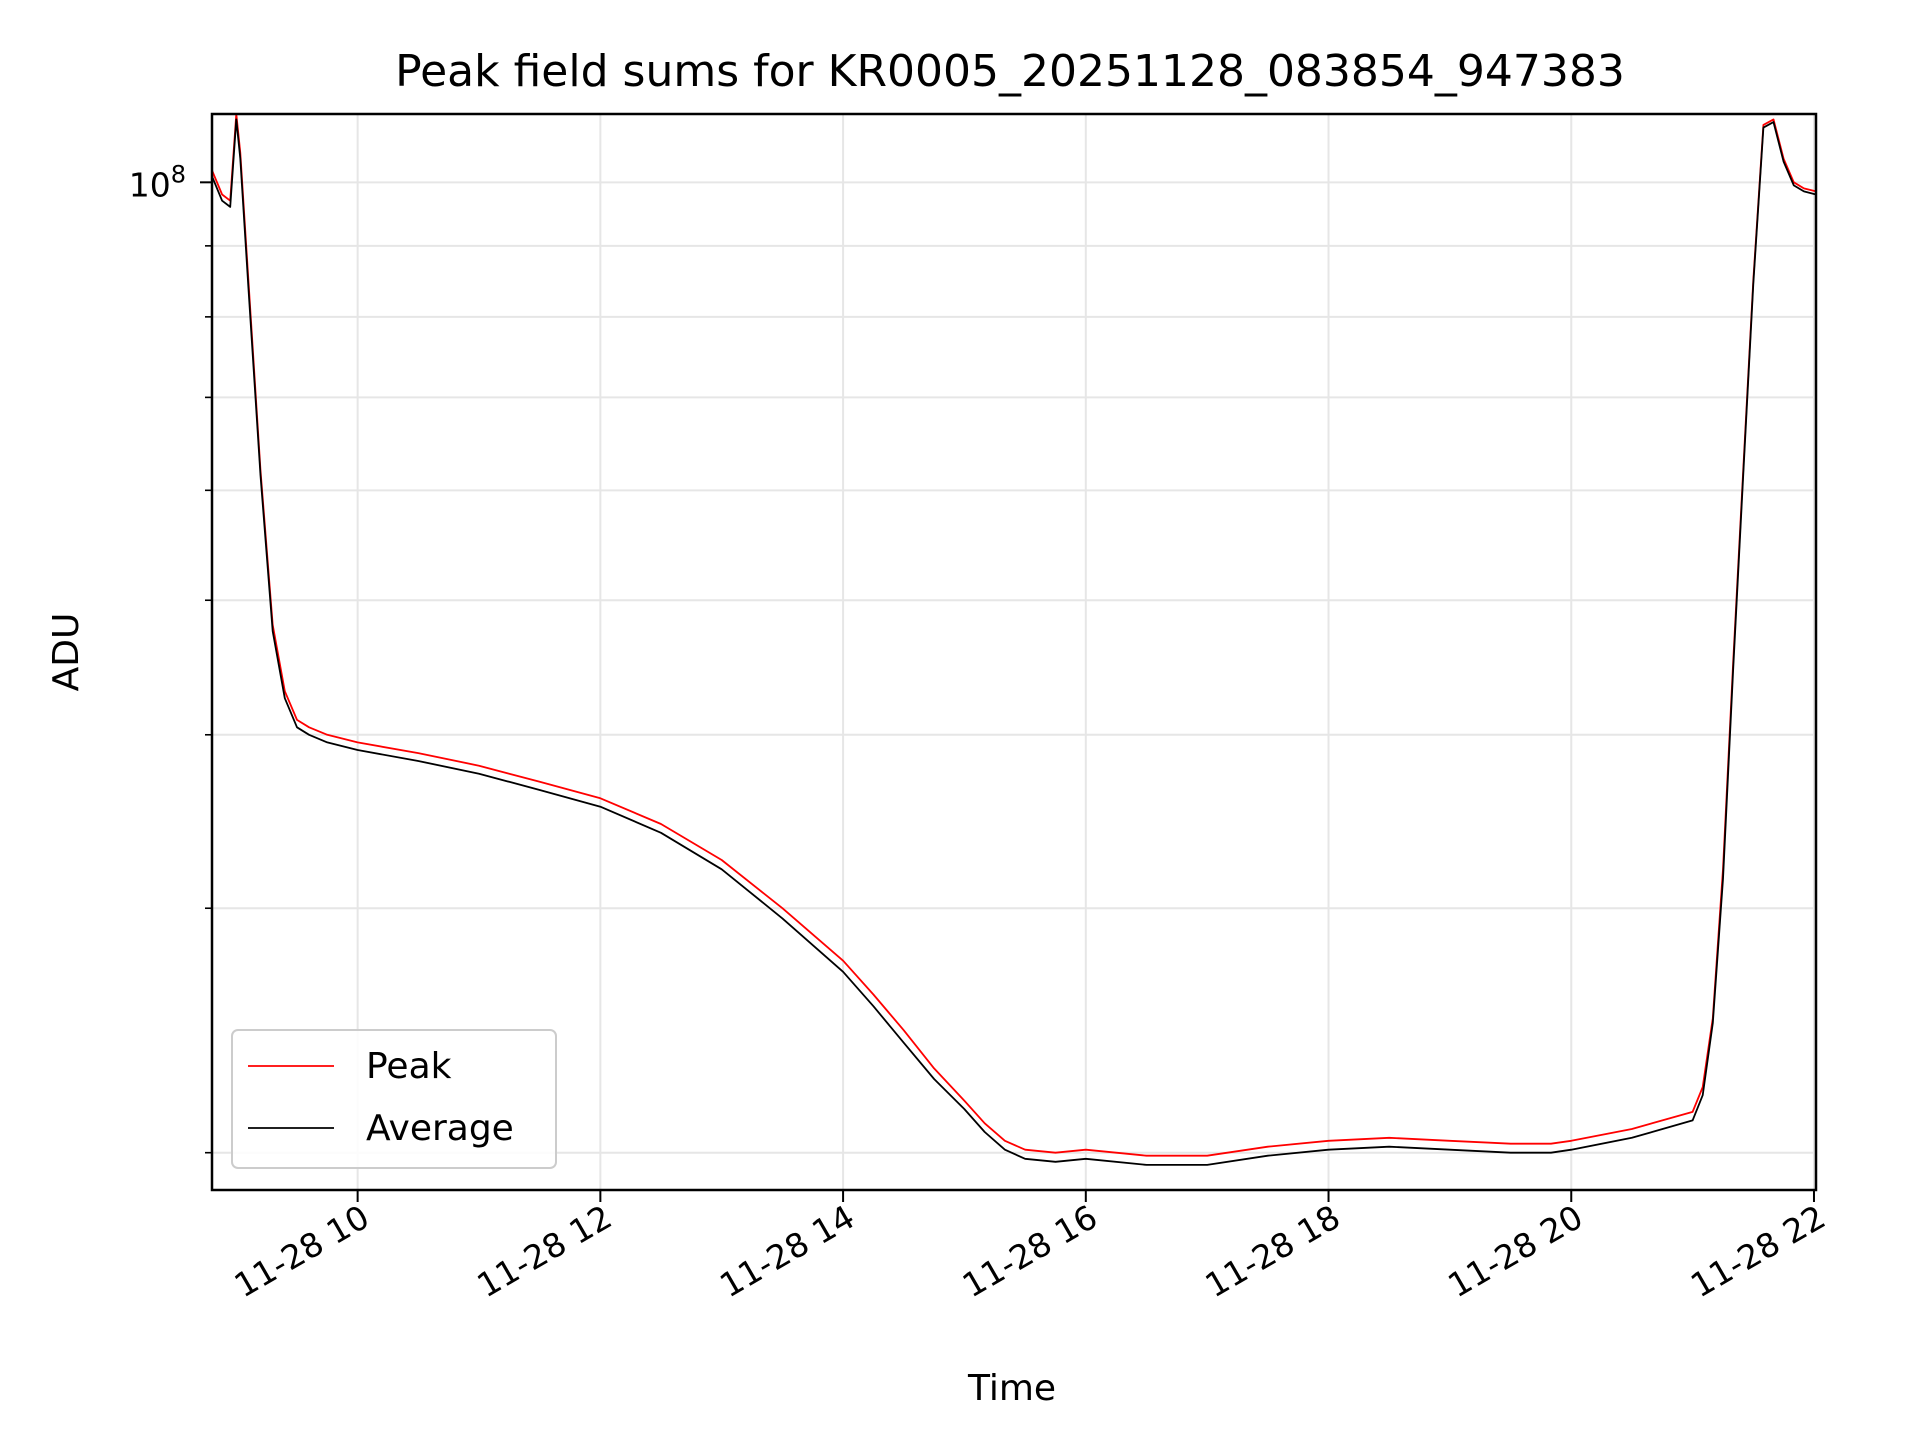 This screenshot has height=1440, width=1920. What do you see at coordinates (1011, 1388) in the screenshot?
I see `x-axis-label: Time` at bounding box center [1011, 1388].